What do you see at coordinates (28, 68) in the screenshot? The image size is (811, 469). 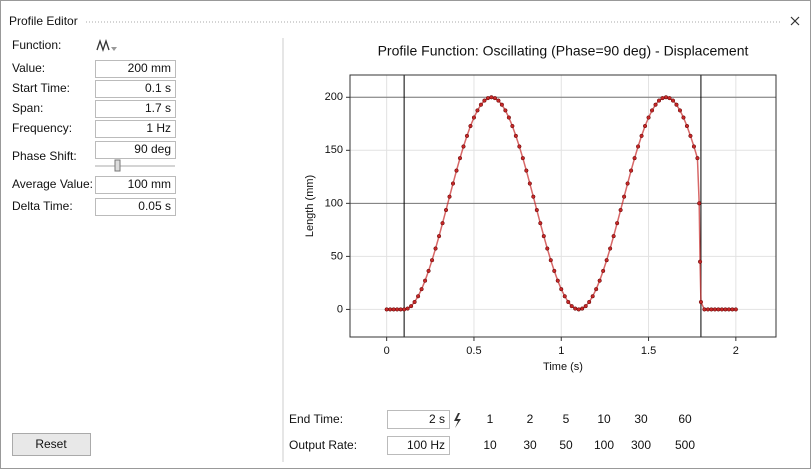 I see `field-label: Value:` at bounding box center [28, 68].